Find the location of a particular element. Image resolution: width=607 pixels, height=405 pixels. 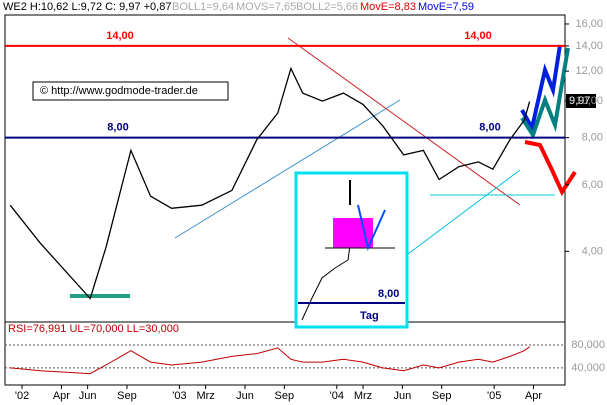

price-tag-box is located at coordinates (581, 101).